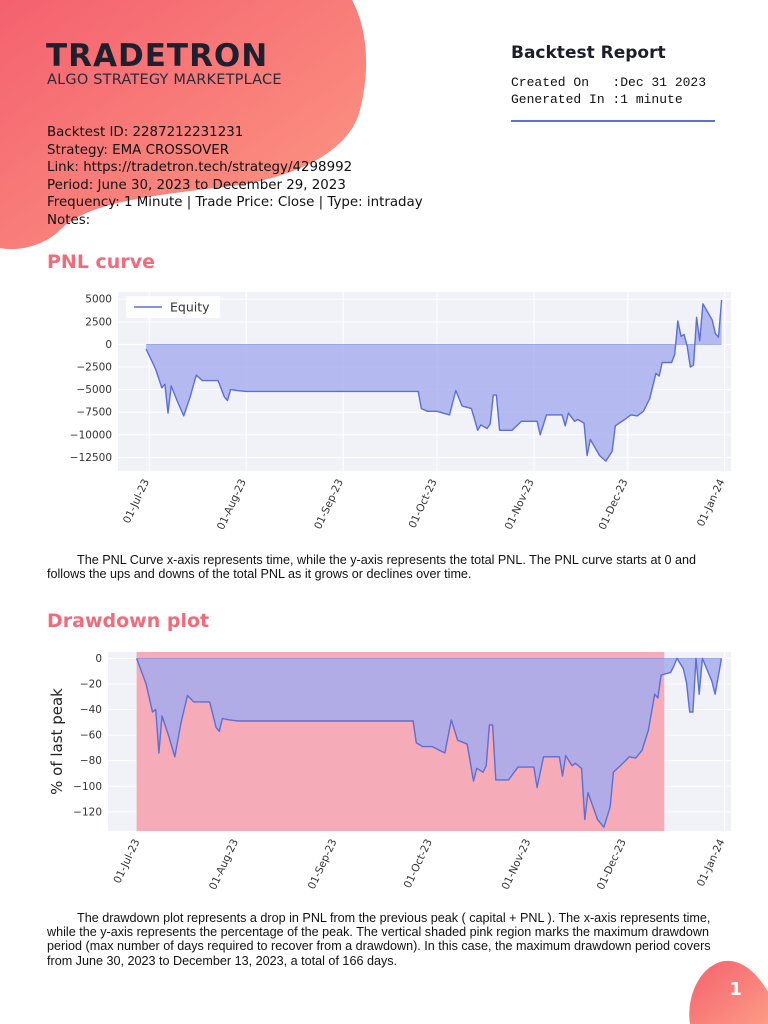 This screenshot has width=768, height=1024. Describe the element at coordinates (145, 132) in the screenshot. I see `backtest-id: Backtest ID: 2287212231231` at that location.